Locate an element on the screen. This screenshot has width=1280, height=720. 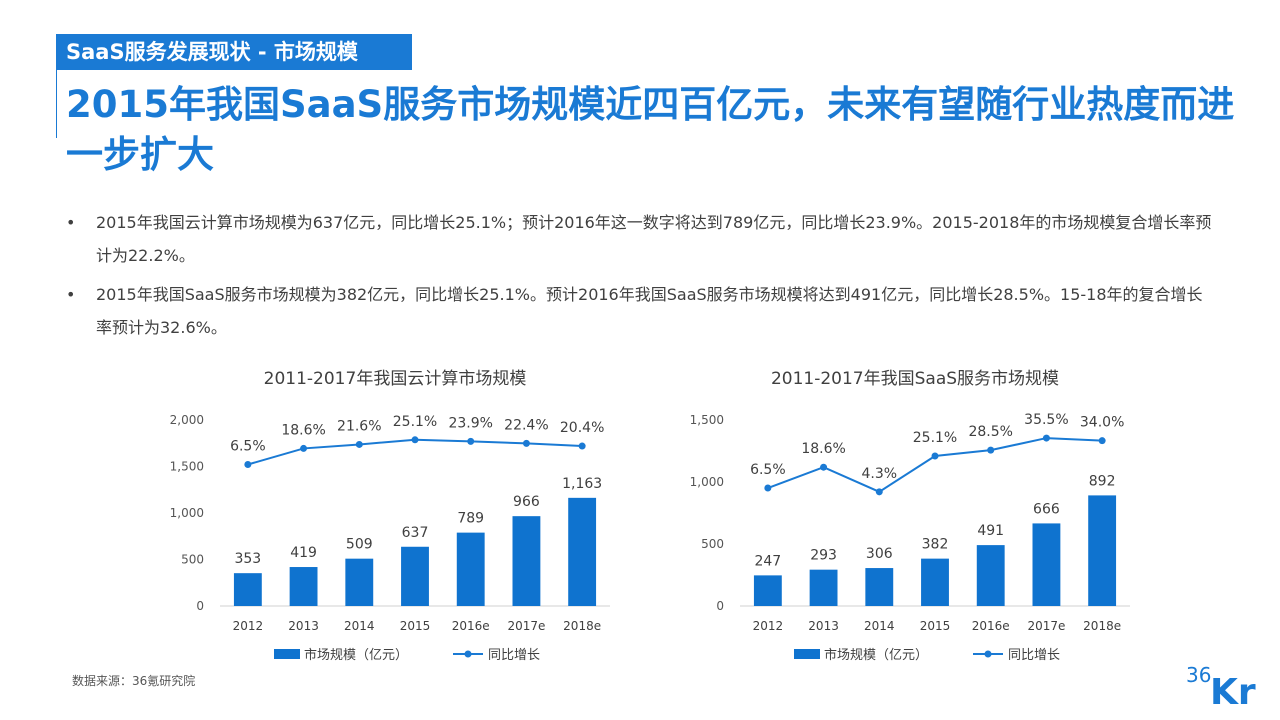
chart-title: 2011-2017年我国SaaS服务市场规模 is located at coordinates (915, 379).